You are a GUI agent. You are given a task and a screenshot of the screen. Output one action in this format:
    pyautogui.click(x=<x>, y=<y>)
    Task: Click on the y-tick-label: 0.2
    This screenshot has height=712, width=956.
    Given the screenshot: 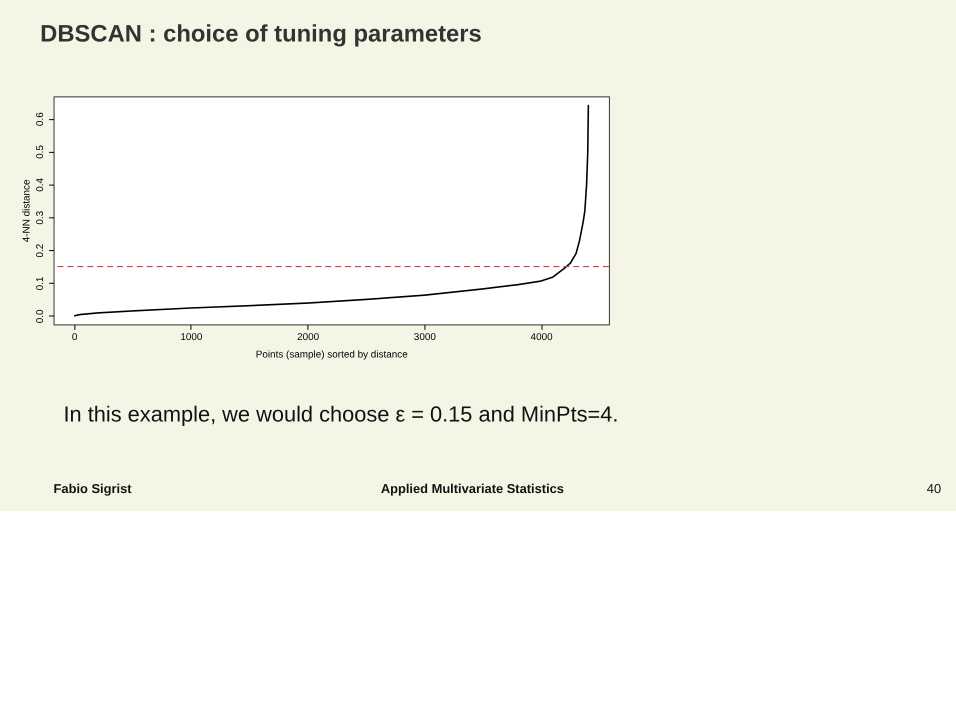 What is the action you would take?
    pyautogui.click(x=40, y=250)
    